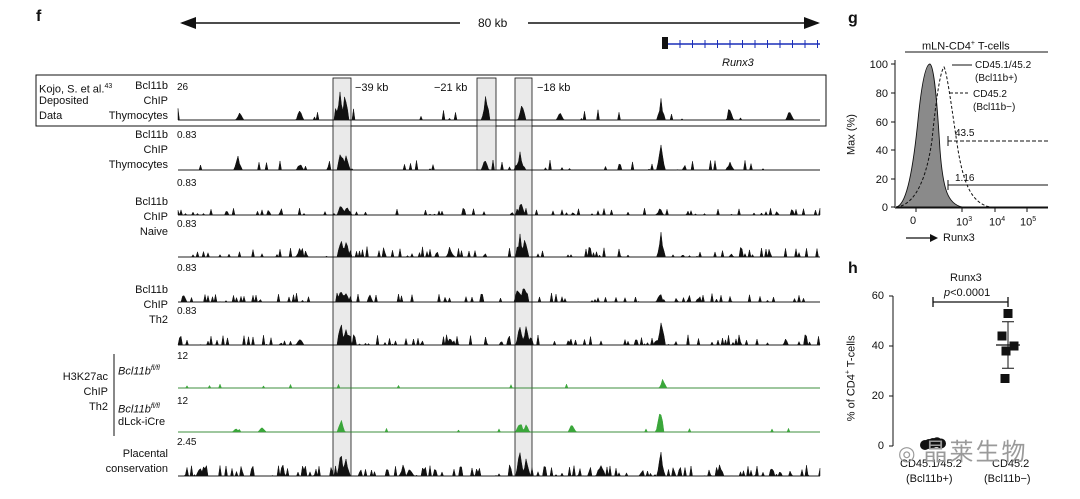 The image size is (1080, 499). Describe the element at coordinates (964, 222) in the screenshot. I see `flow-xtick-1e3: 10³` at that location.